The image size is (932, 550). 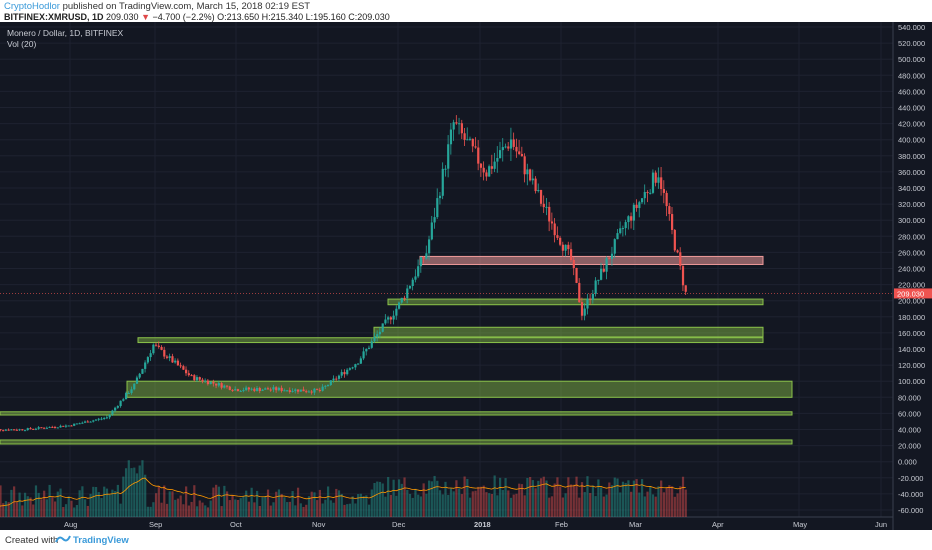 What do you see at coordinates (101, 540) in the screenshot?
I see `tradingview-brand: TradingView` at bounding box center [101, 540].